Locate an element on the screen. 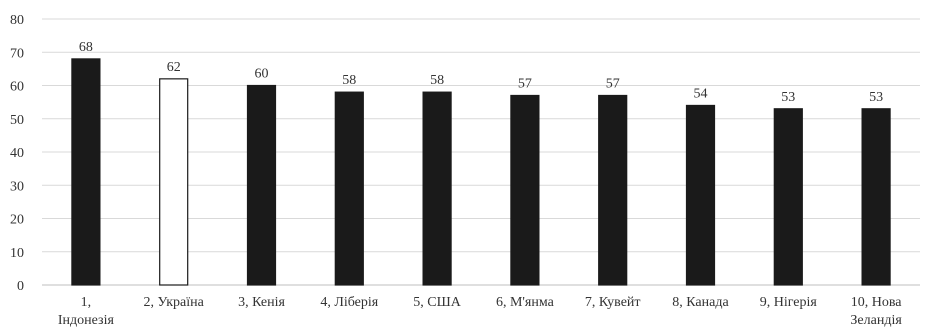  data-label-6: 57 is located at coordinates (525, 83).